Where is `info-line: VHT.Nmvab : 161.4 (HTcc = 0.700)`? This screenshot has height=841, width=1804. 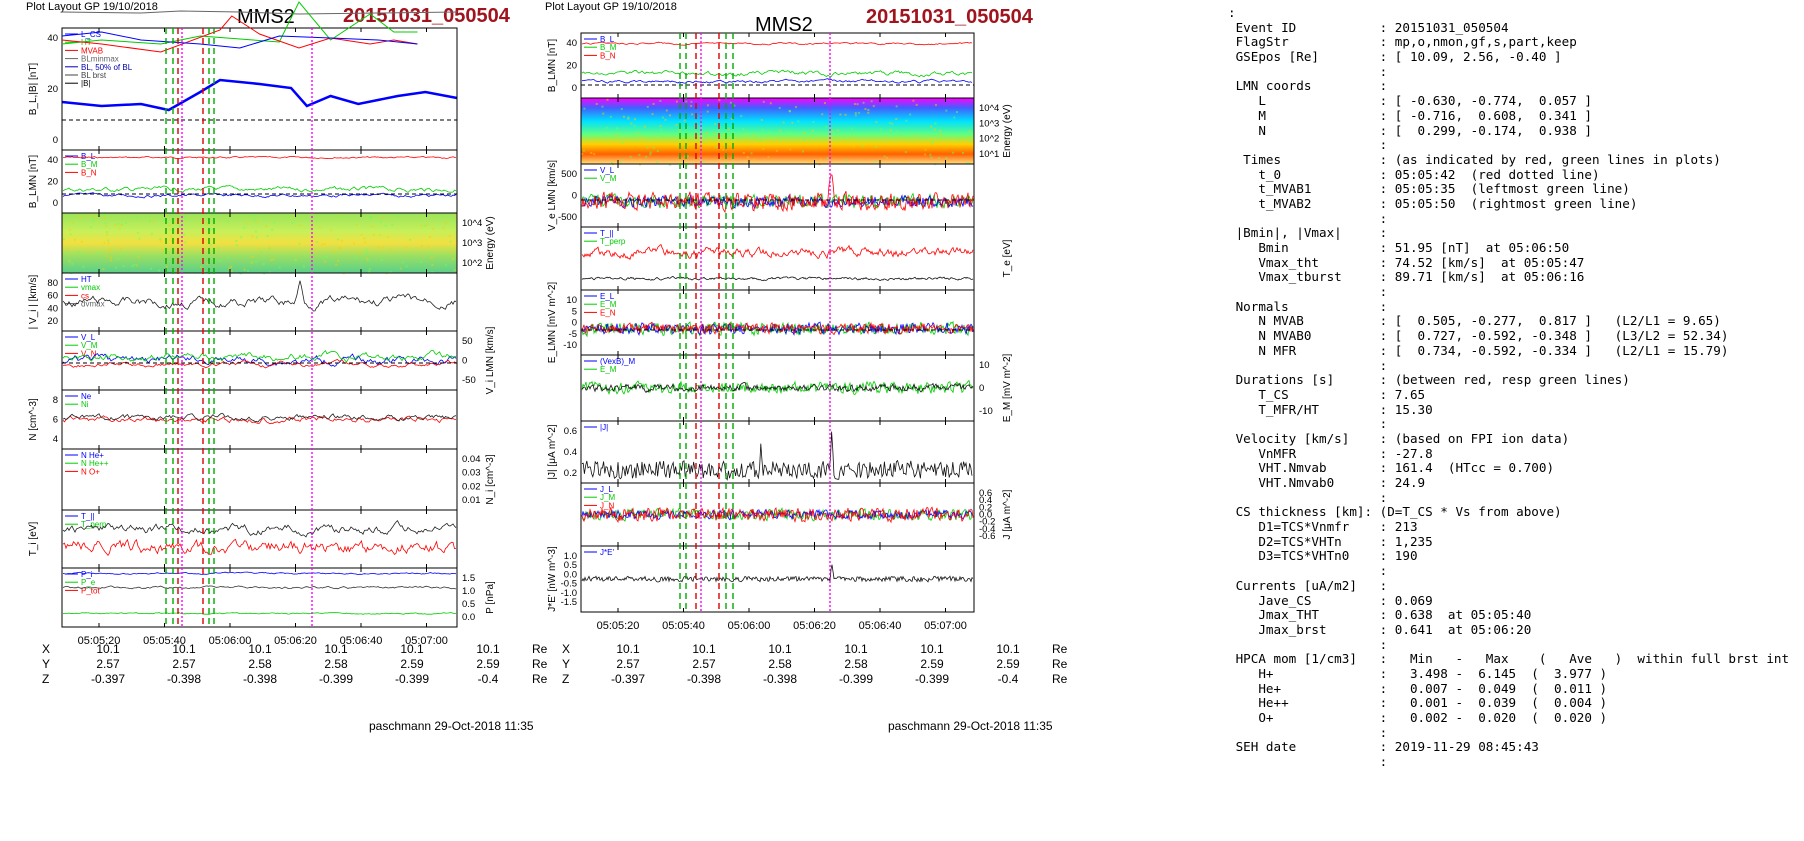
info-line: VHT.Nmvab : 161.4 (HTcc = 0.700) is located at coordinates (1391, 468).